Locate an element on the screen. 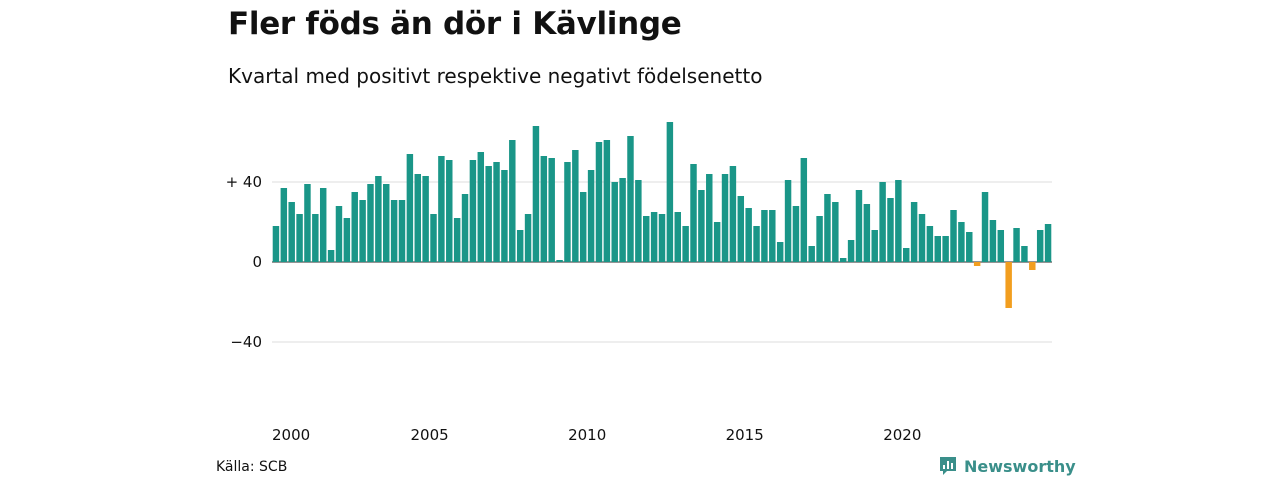 This screenshot has width=1280, height=480. x-tick-label: 2015 is located at coordinates (745, 435).